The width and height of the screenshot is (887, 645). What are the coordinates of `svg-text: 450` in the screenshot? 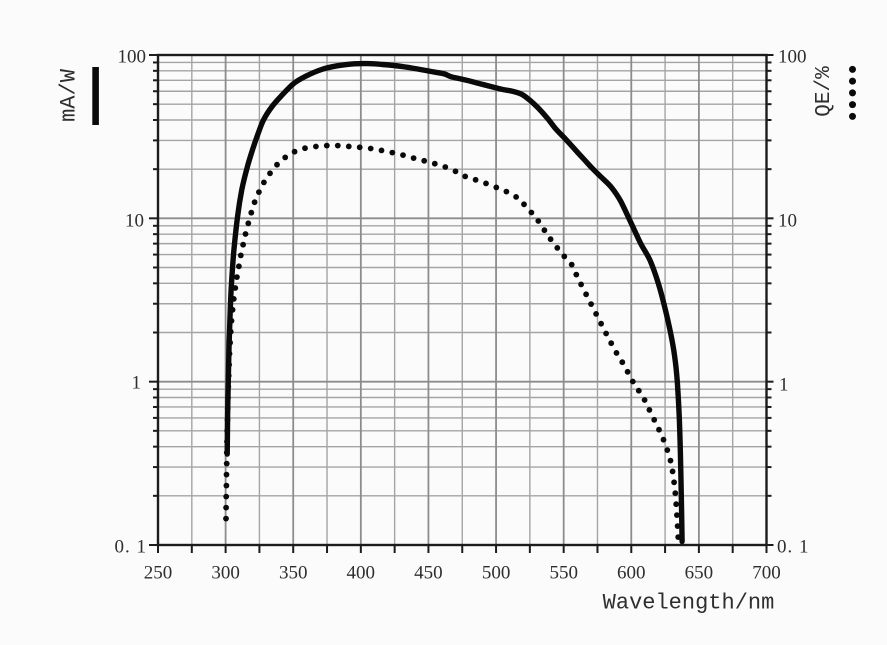 It's located at (428, 573).